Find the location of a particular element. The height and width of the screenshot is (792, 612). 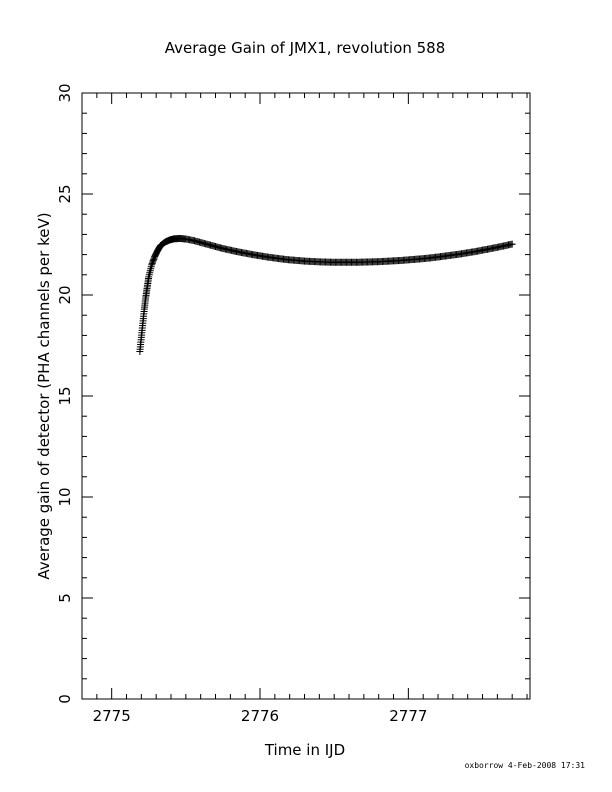

y-tick-label: 10 is located at coordinates (65, 496).